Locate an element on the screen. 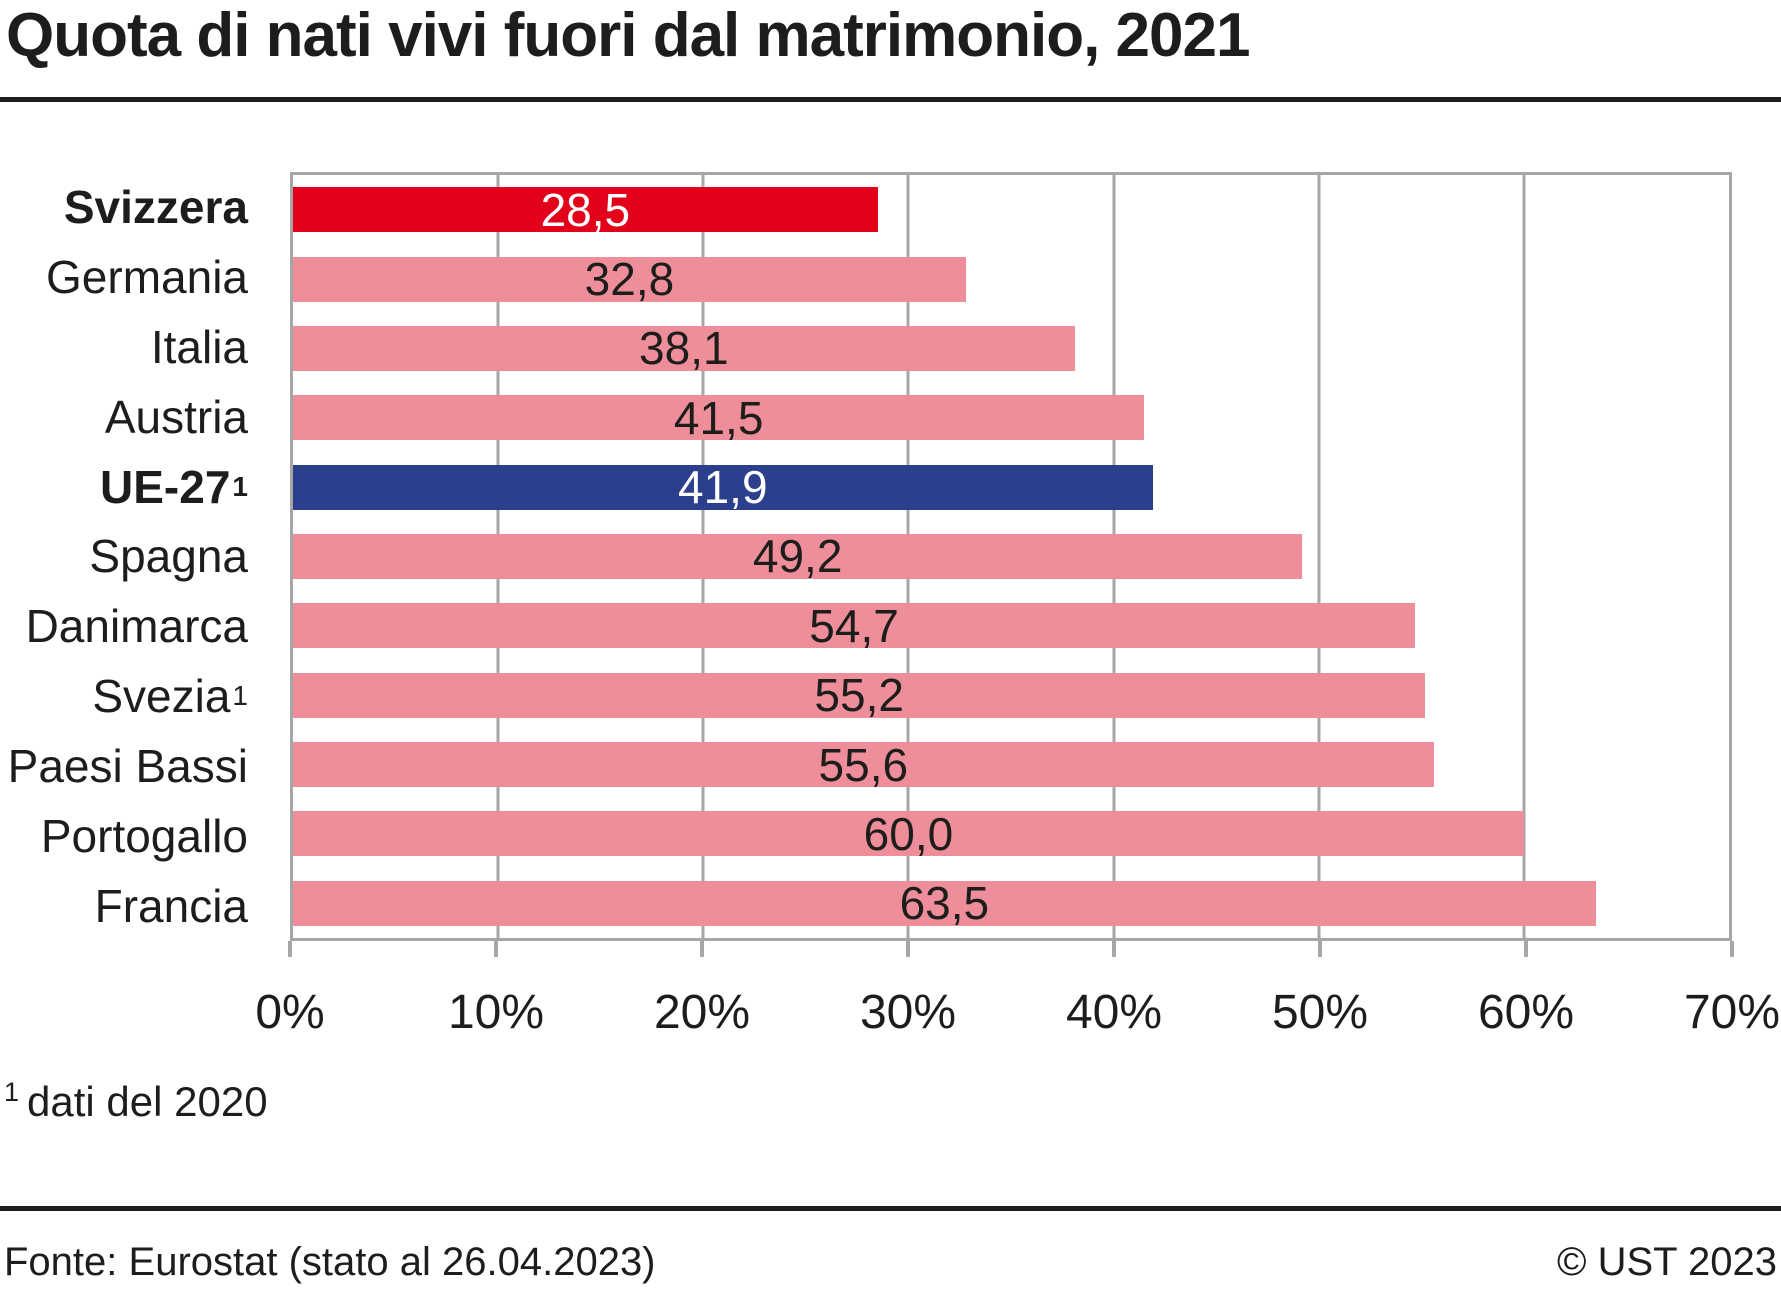 Image resolution: width=1781 pixels, height=1293 pixels. bar-portogallo: 60,0 is located at coordinates (908, 834).